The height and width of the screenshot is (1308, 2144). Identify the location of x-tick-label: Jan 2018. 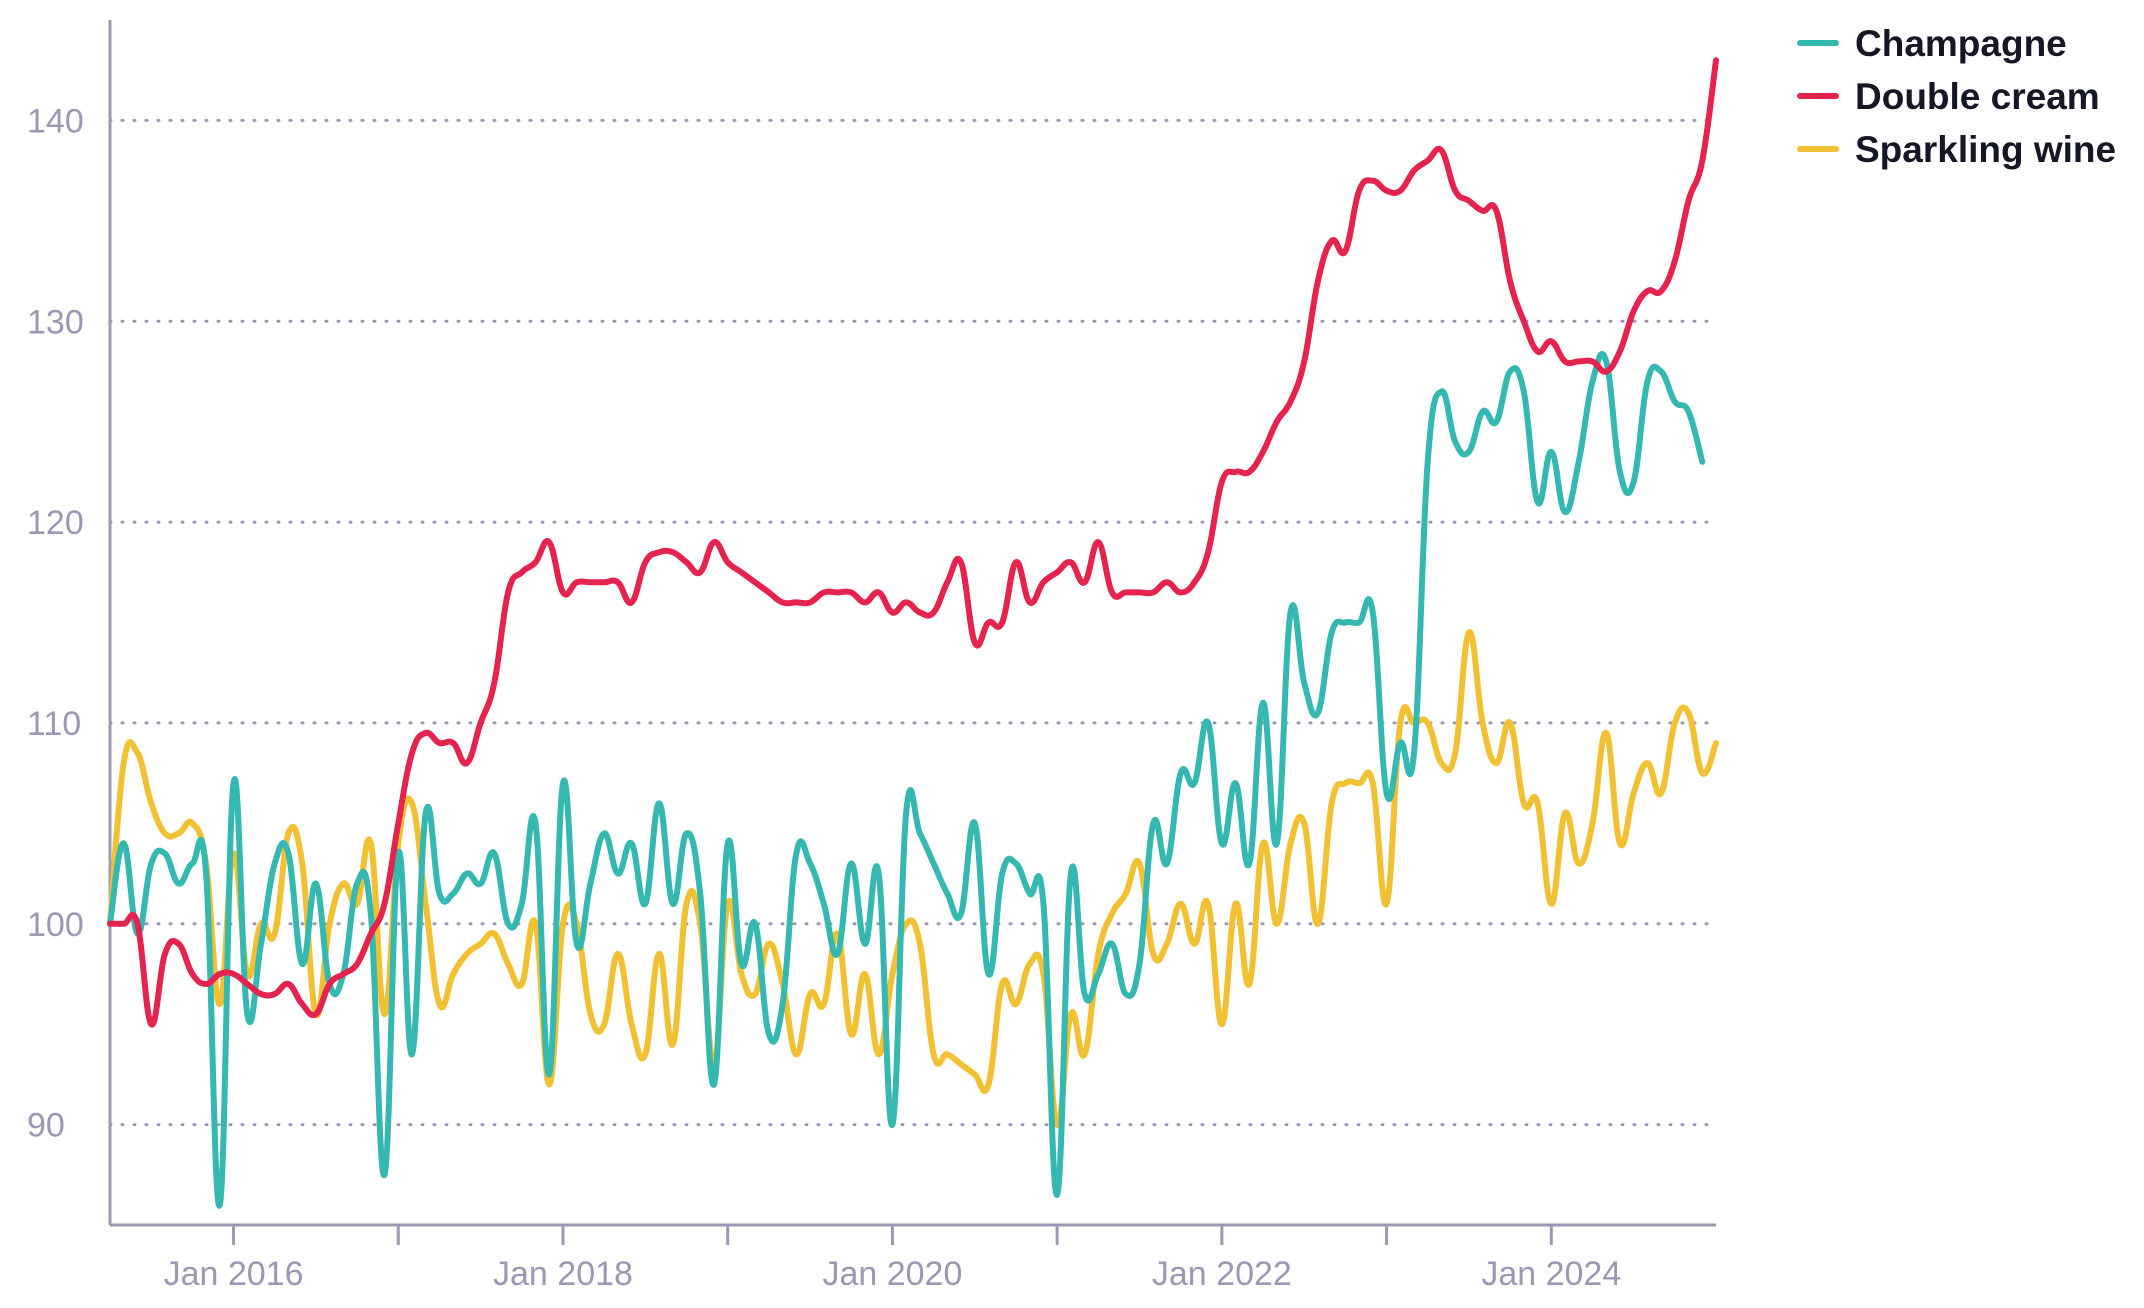
(563, 1274).